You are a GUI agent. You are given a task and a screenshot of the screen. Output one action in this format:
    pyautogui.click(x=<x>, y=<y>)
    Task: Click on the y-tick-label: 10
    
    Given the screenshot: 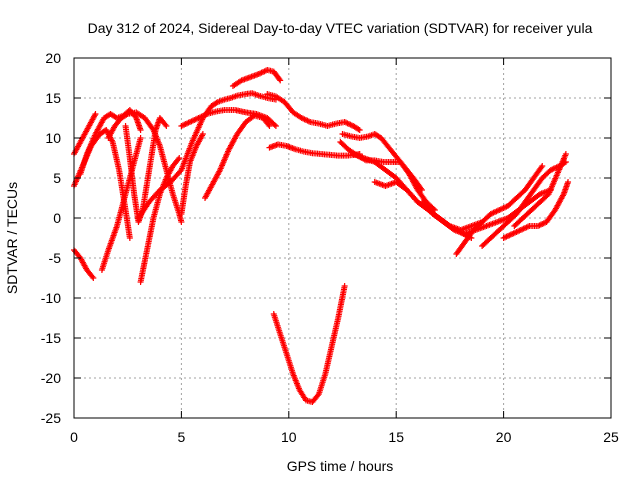 What is the action you would take?
    pyautogui.click(x=53, y=138)
    